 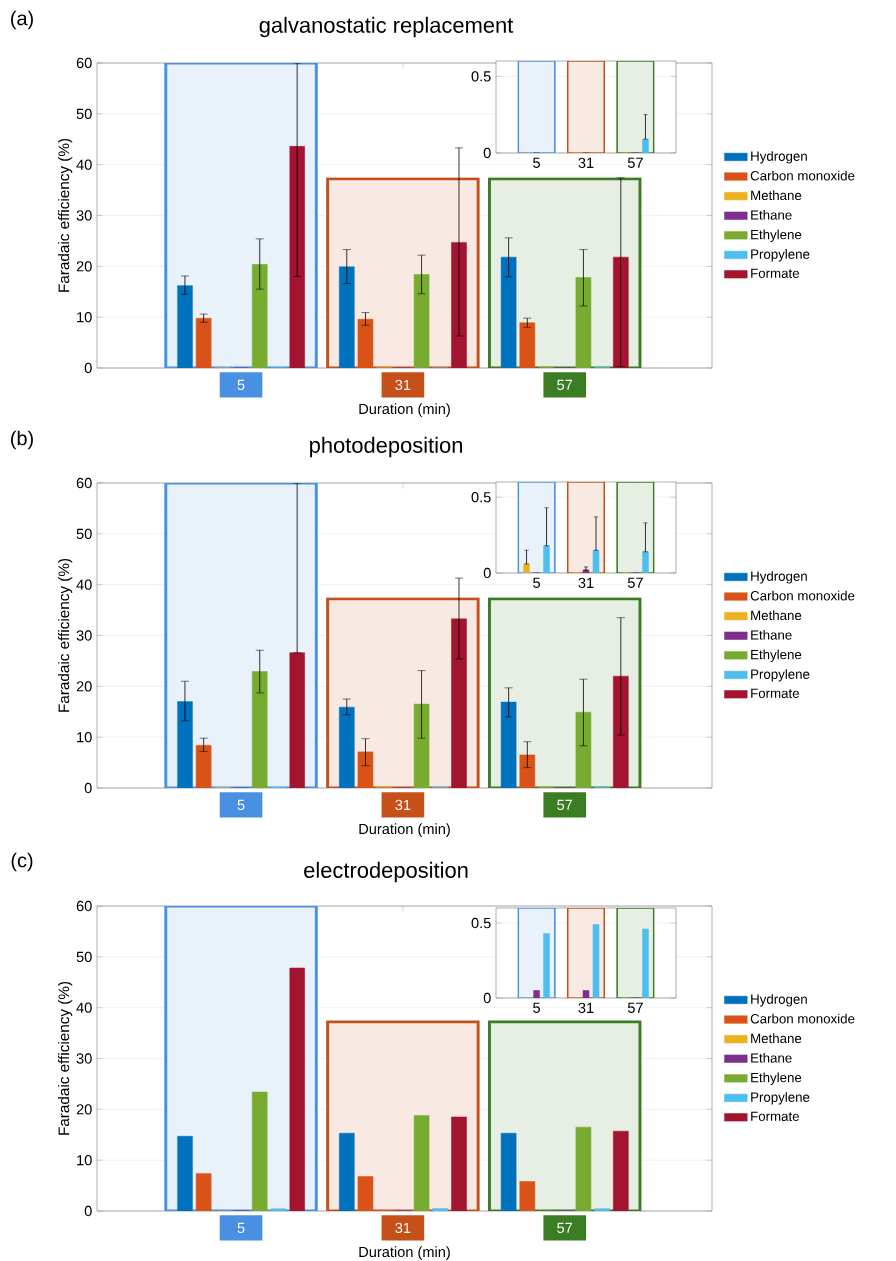 I want to click on text: (c), so click(x=22, y=862).